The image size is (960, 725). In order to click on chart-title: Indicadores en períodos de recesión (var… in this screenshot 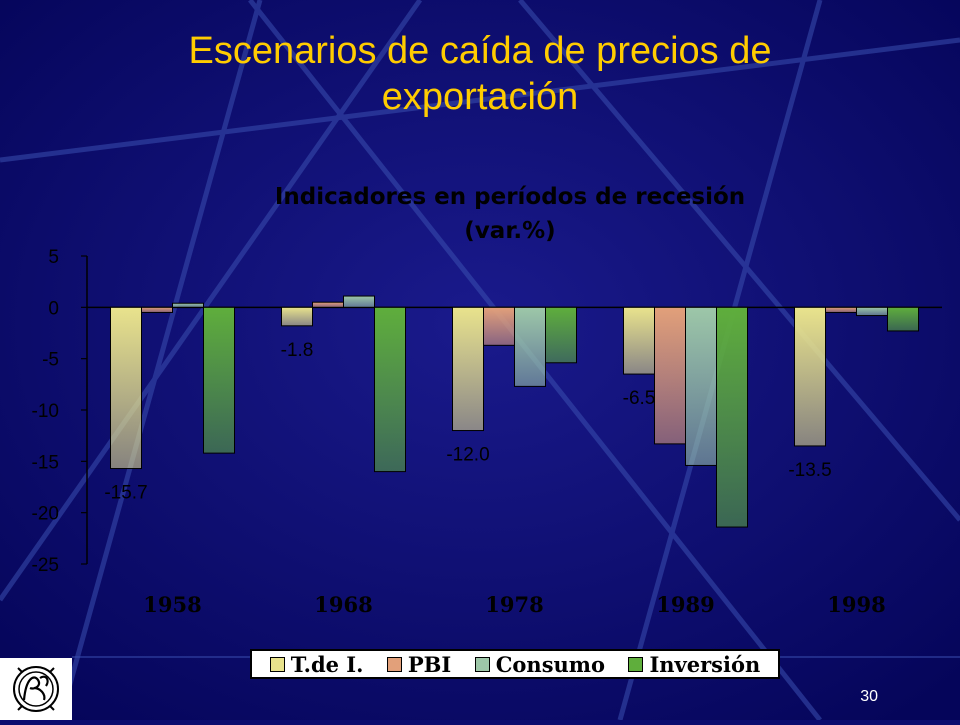, I will do `click(510, 214)`.